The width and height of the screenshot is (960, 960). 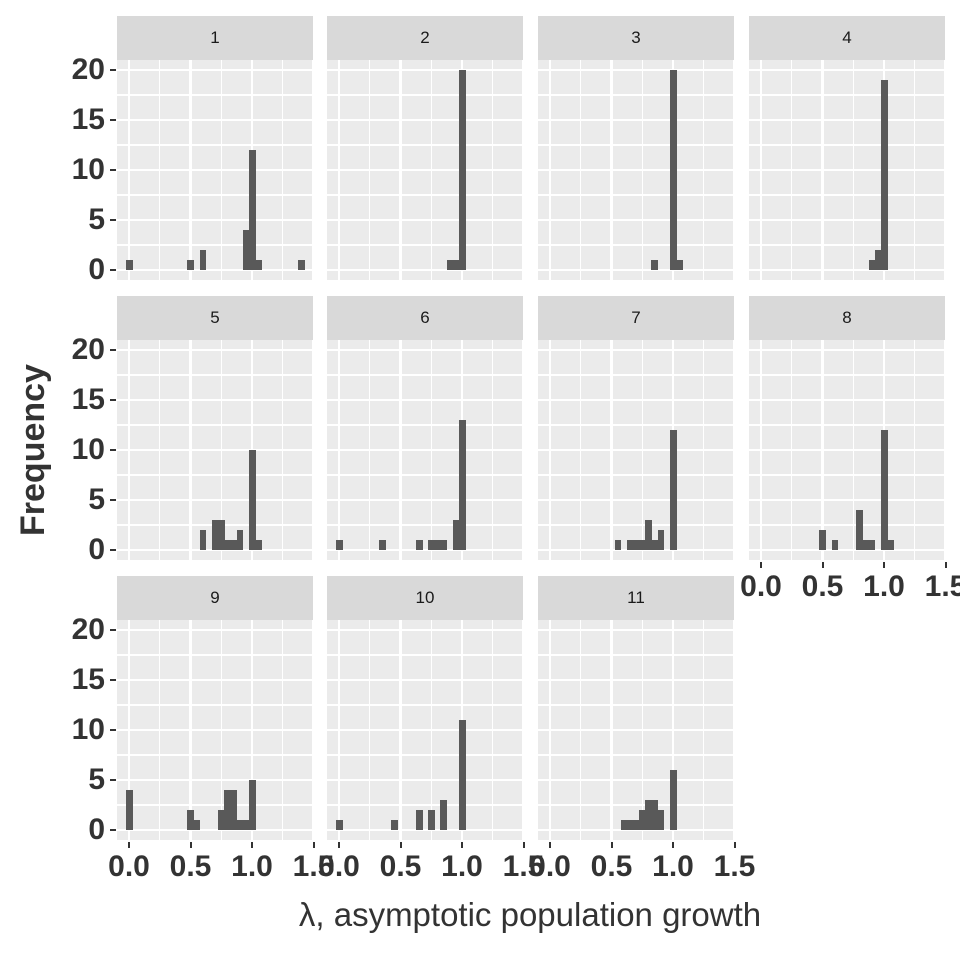 What do you see at coordinates (884, 586) in the screenshot?
I see `x-tick-label: 1.0` at bounding box center [884, 586].